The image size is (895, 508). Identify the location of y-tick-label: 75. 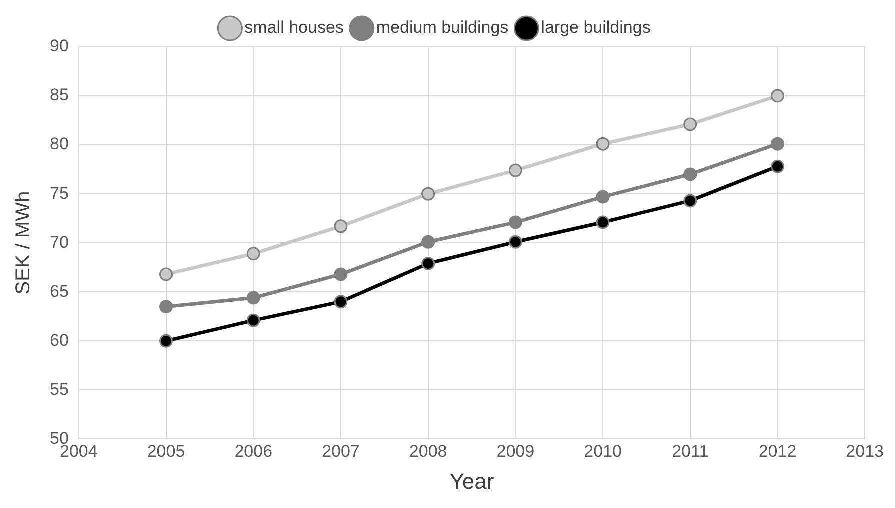
(59, 193).